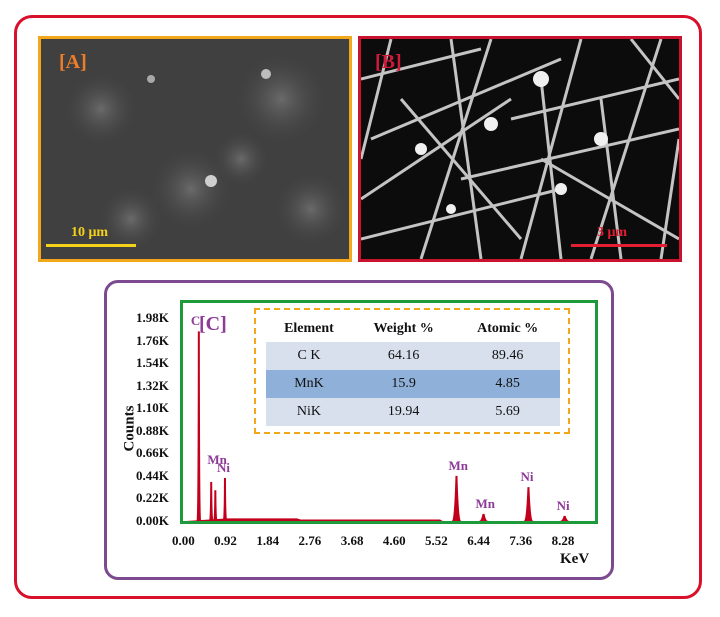  What do you see at coordinates (152, 408) in the screenshot?
I see `y-tick-label: 1.10K` at bounding box center [152, 408].